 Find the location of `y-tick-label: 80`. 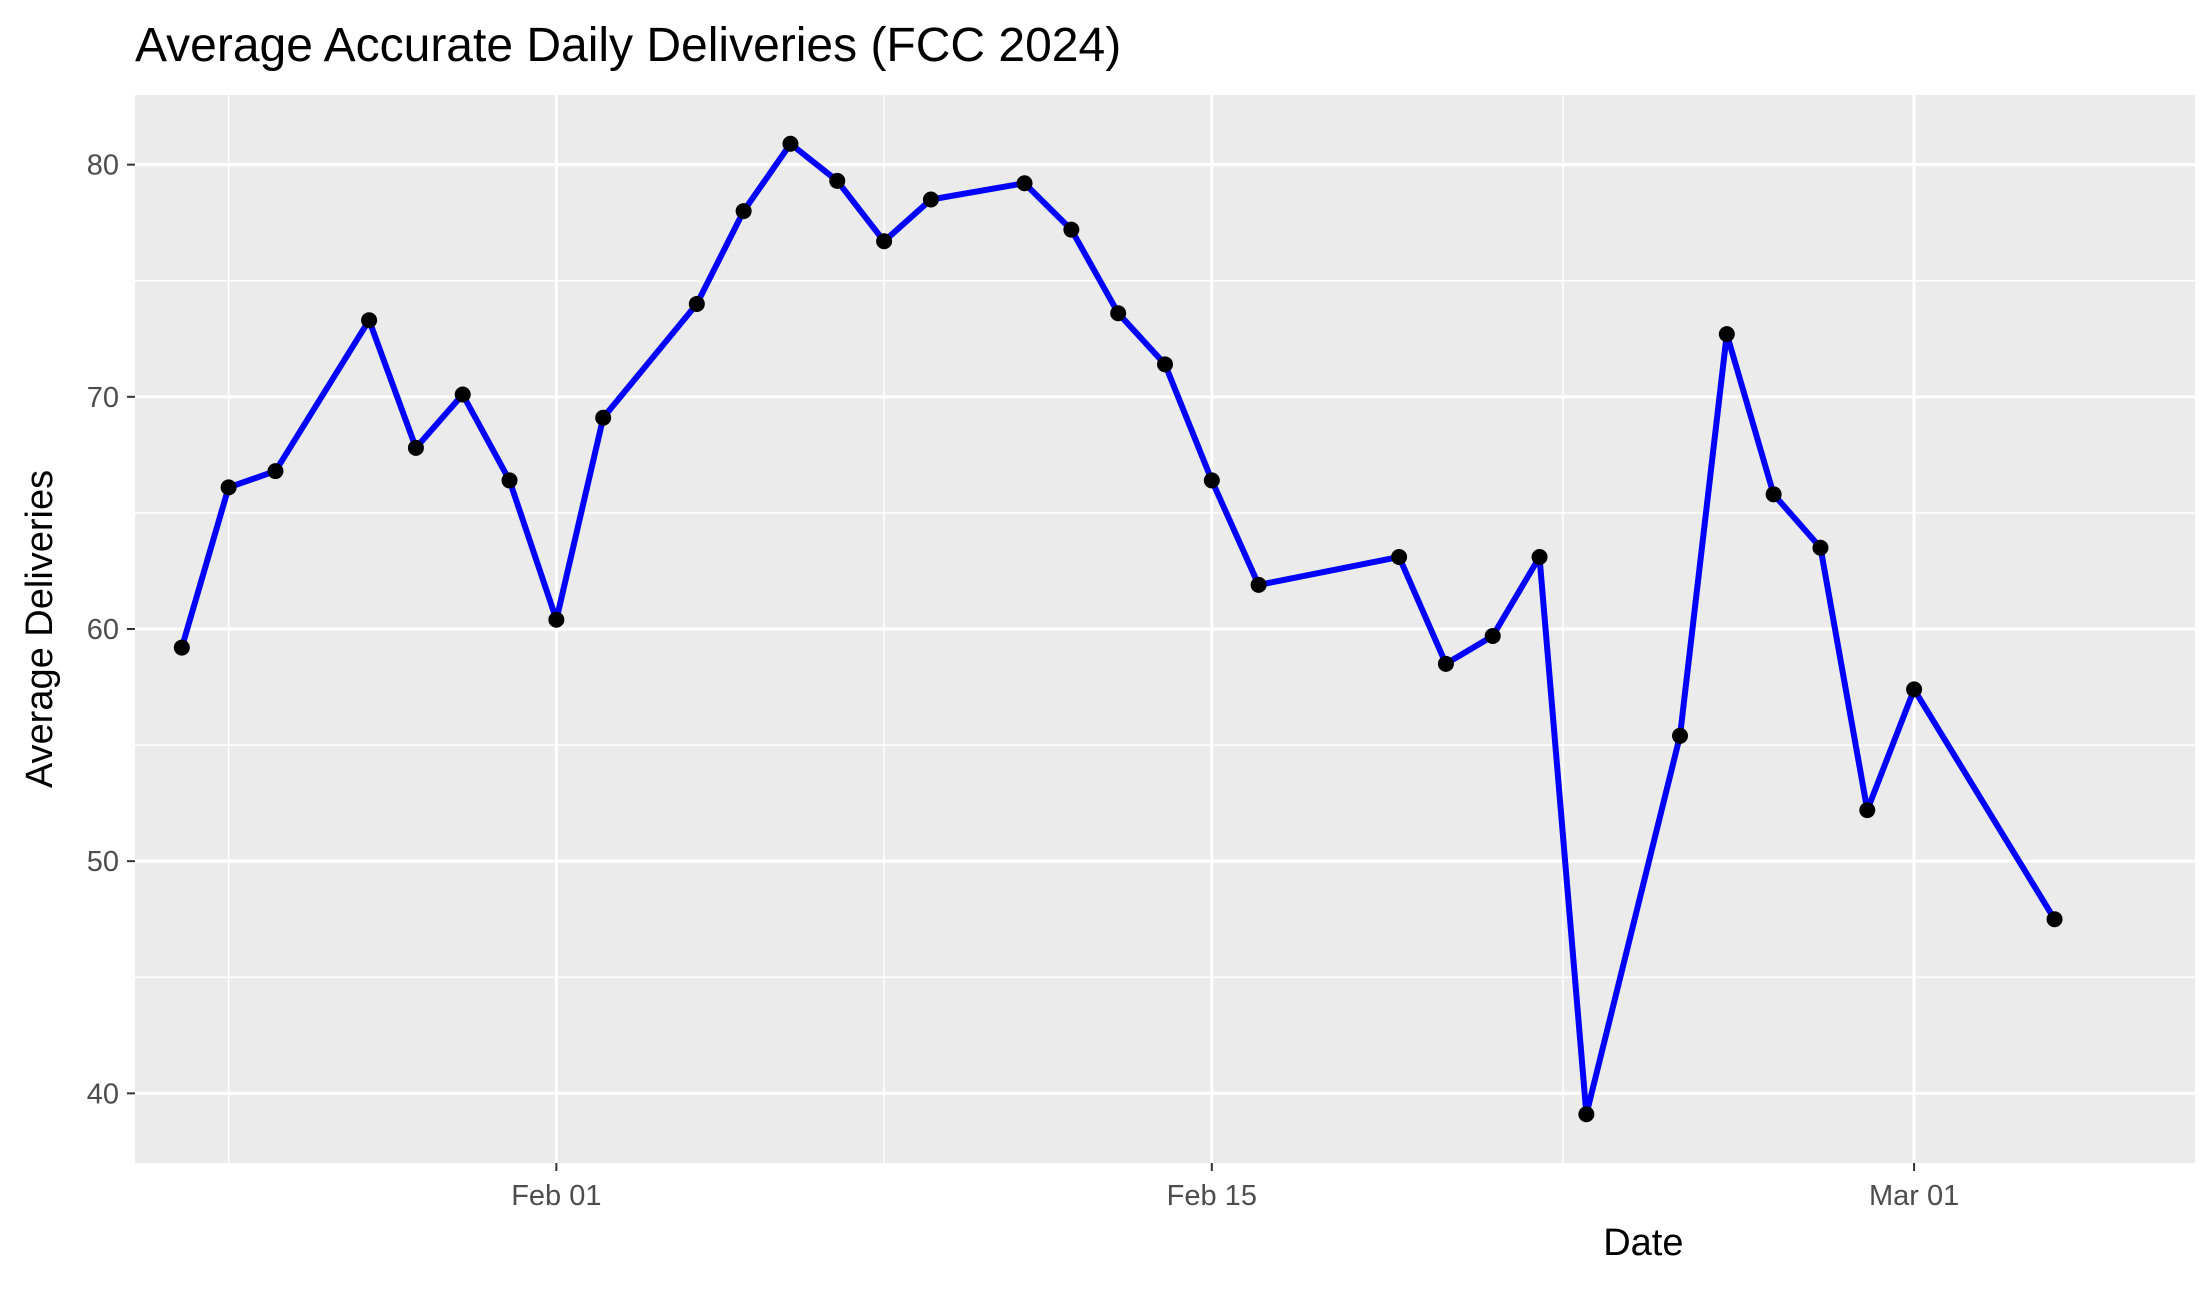

y-tick-label: 80 is located at coordinates (103, 166).